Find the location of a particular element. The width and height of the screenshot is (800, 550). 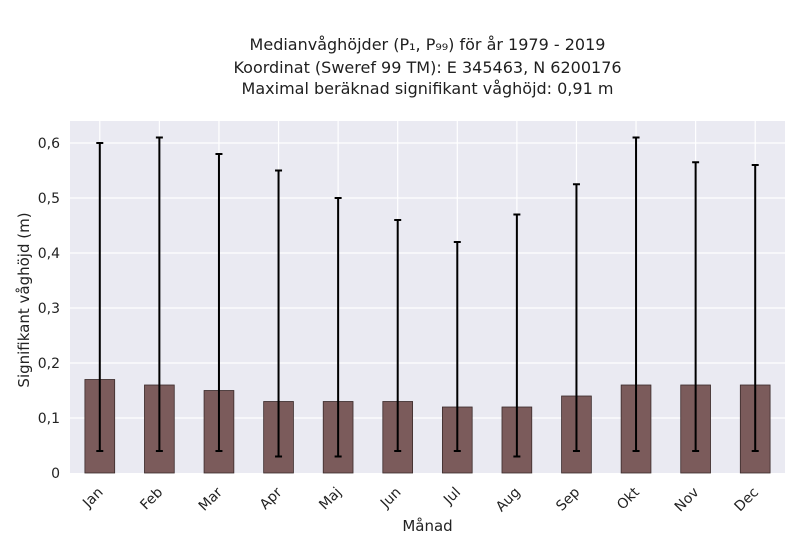

x-tick-label: Jan is located at coordinates (92, 498).